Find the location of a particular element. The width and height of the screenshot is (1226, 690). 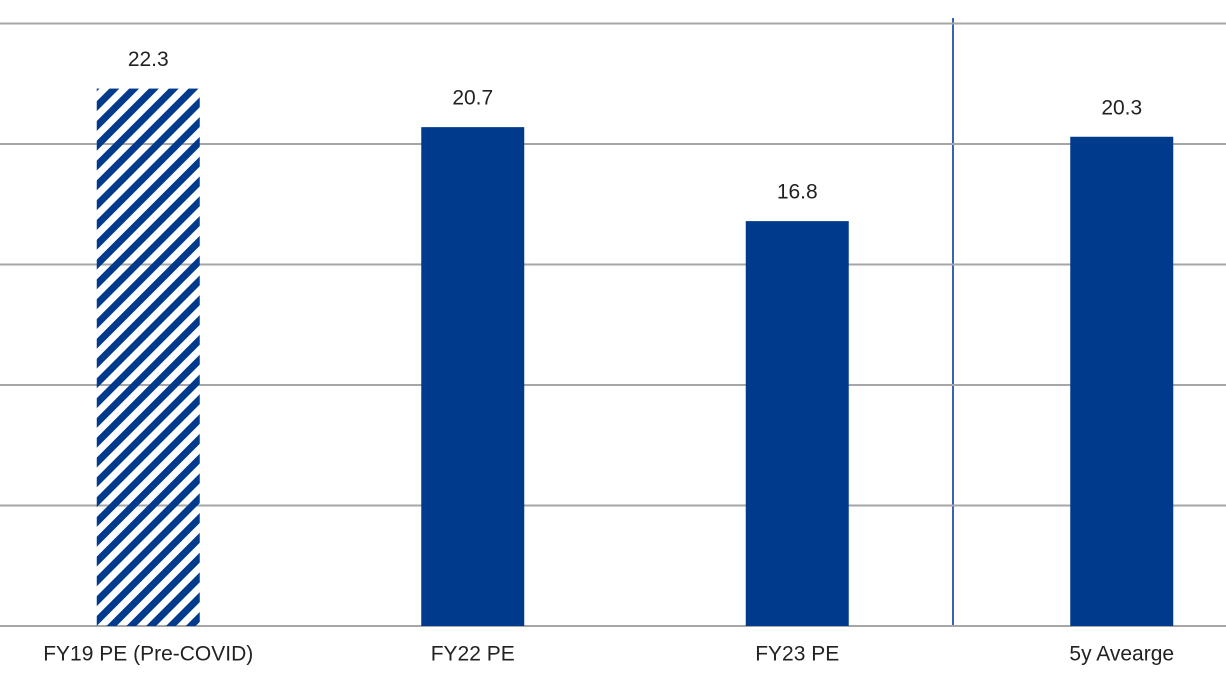

x-tick-label: 5y Avearge is located at coordinates (1121, 654).